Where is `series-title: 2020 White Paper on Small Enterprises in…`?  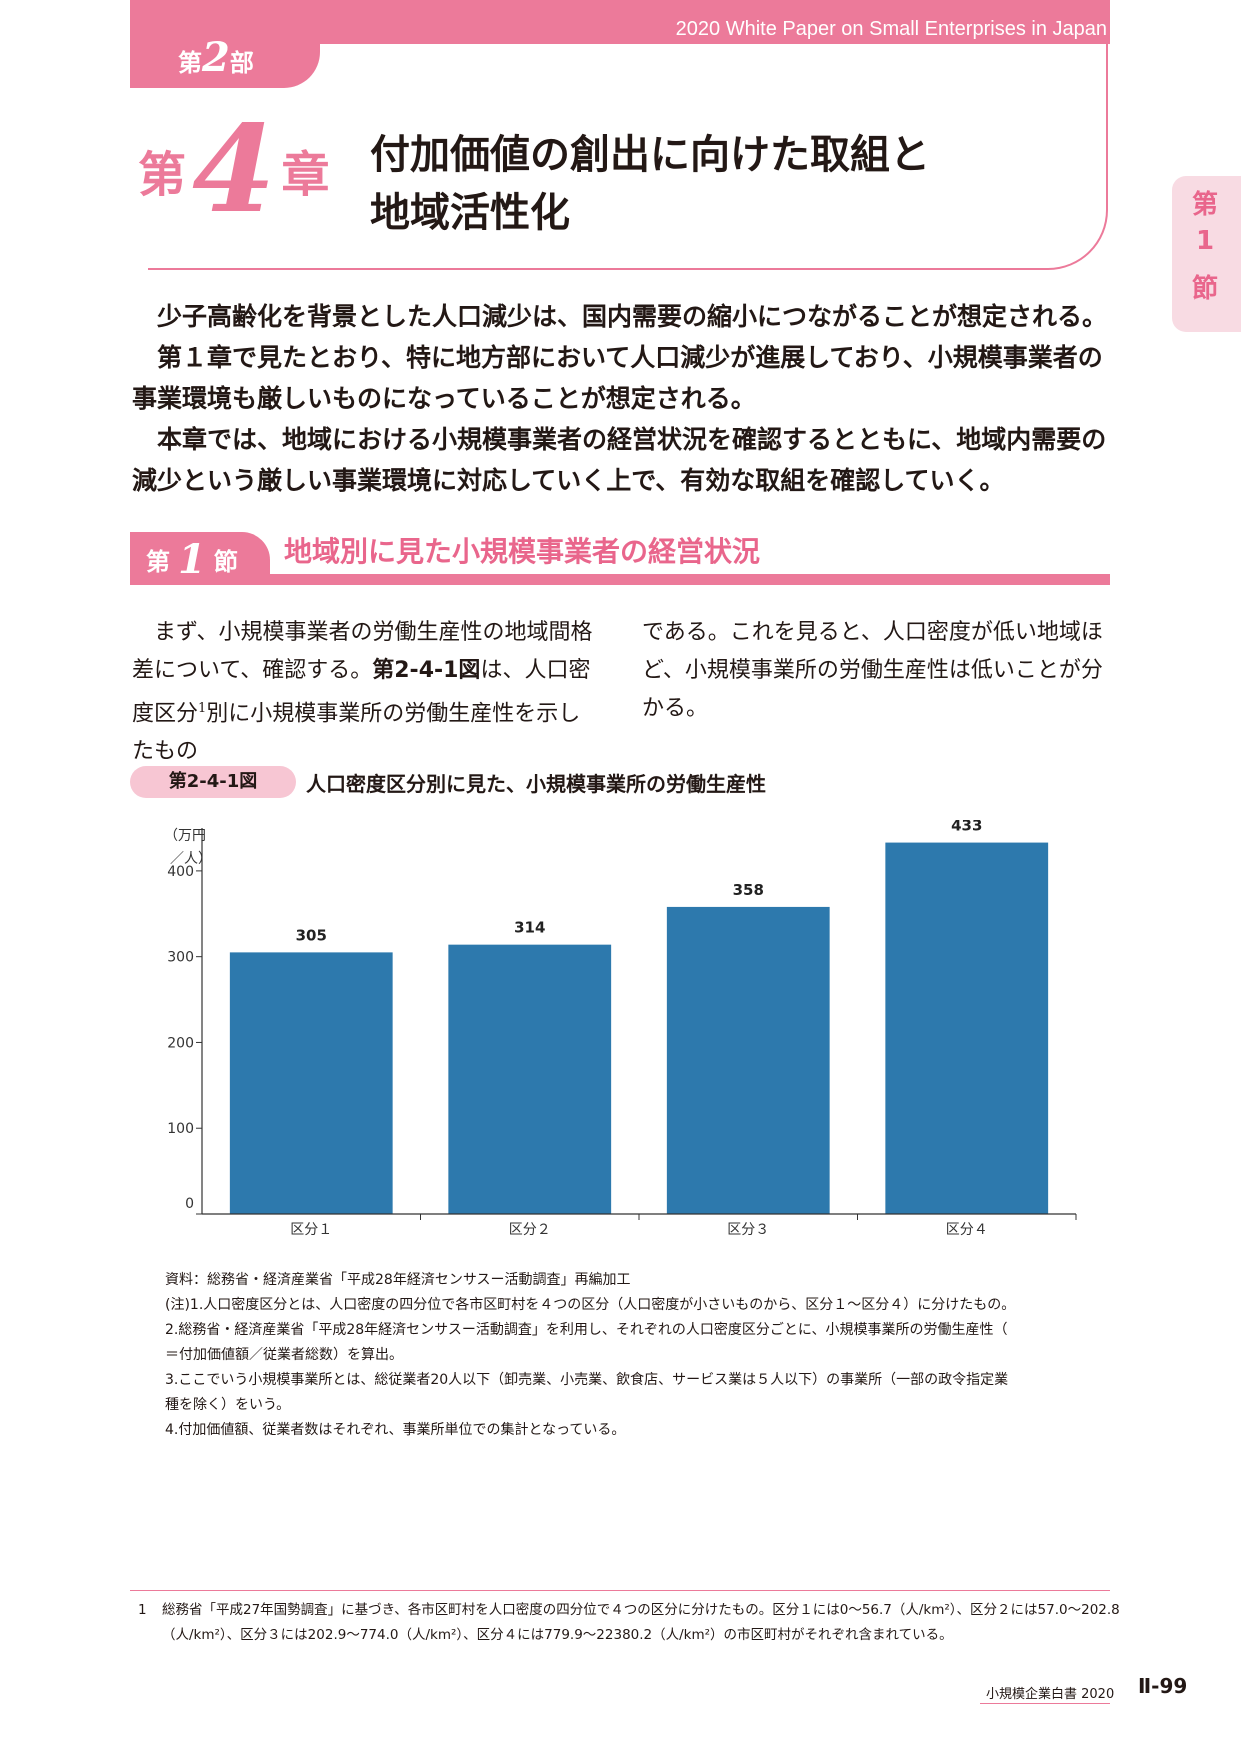
series-title: 2020 White Paper on Small Enterprises in… is located at coordinates (891, 29).